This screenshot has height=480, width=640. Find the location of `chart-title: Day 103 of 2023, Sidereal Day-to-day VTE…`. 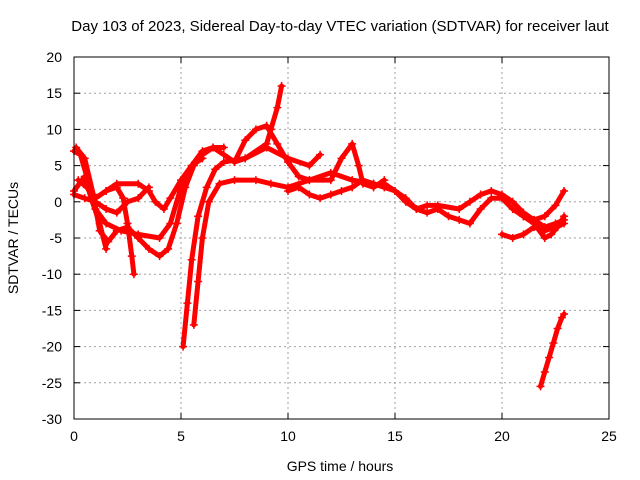

chart-title: Day 103 of 2023, Sidereal Day-to-day VTE… is located at coordinates (340, 26).